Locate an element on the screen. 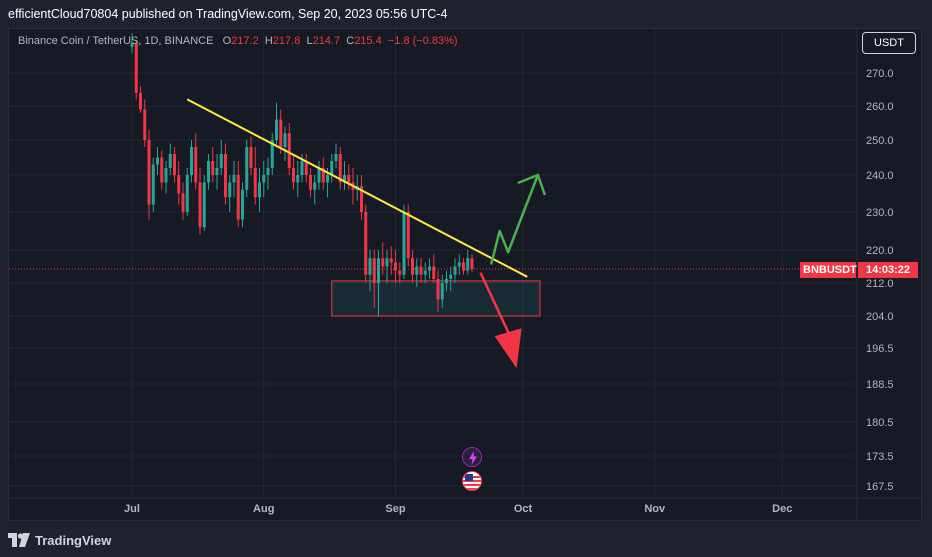 The image size is (932, 557). support-zone-box is located at coordinates (436, 298).